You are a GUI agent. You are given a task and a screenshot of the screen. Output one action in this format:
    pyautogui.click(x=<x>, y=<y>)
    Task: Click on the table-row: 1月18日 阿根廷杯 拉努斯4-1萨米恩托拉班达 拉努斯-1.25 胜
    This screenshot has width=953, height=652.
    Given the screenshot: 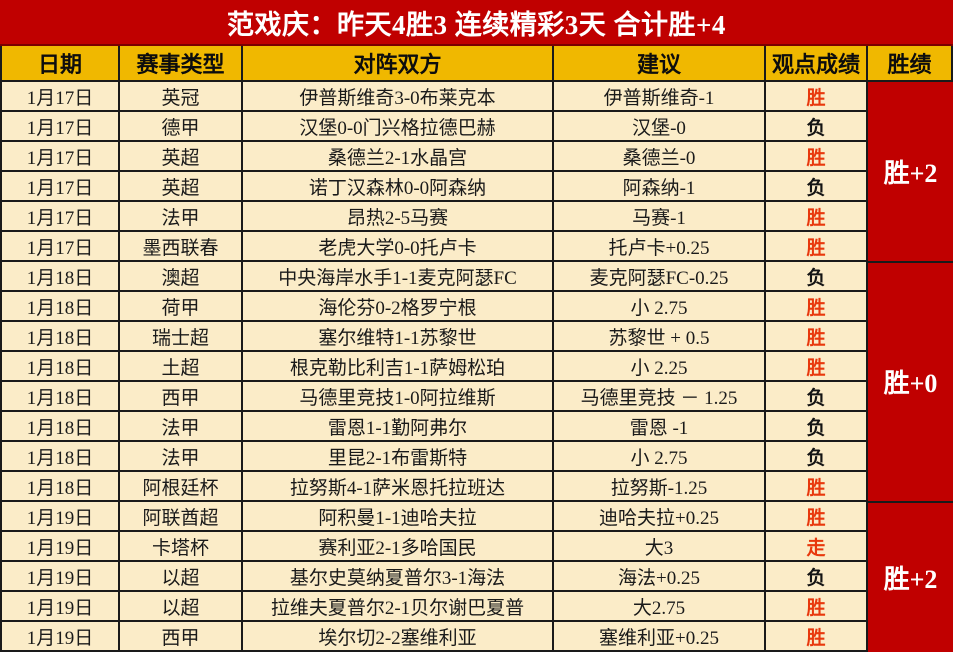 What is the action you would take?
    pyautogui.click(x=476, y=487)
    